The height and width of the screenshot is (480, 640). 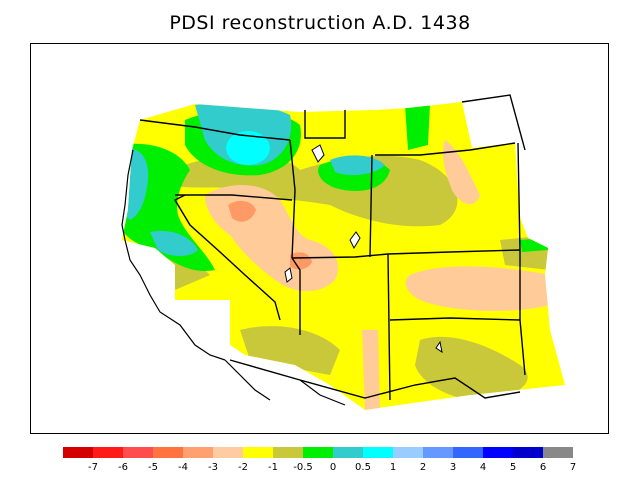 I want to click on coastline-pacific, so click(x=173, y=255).